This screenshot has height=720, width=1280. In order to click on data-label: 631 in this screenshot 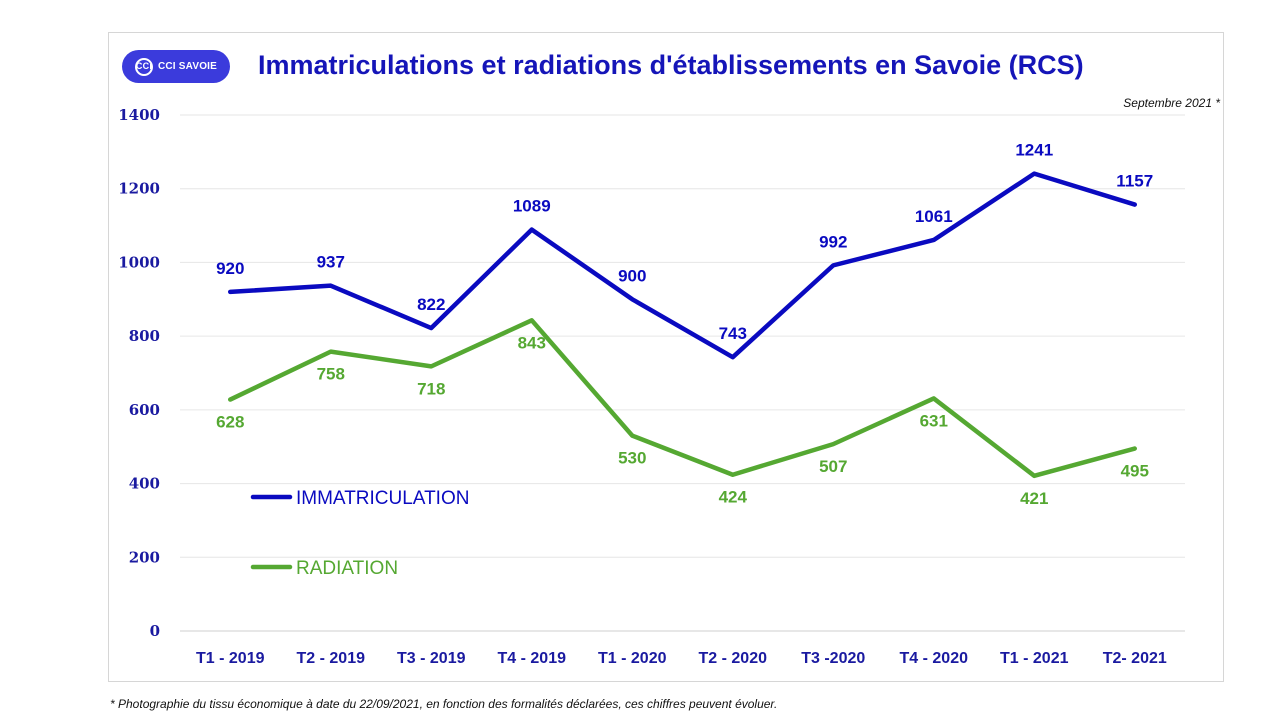, I will do `click(934, 420)`.